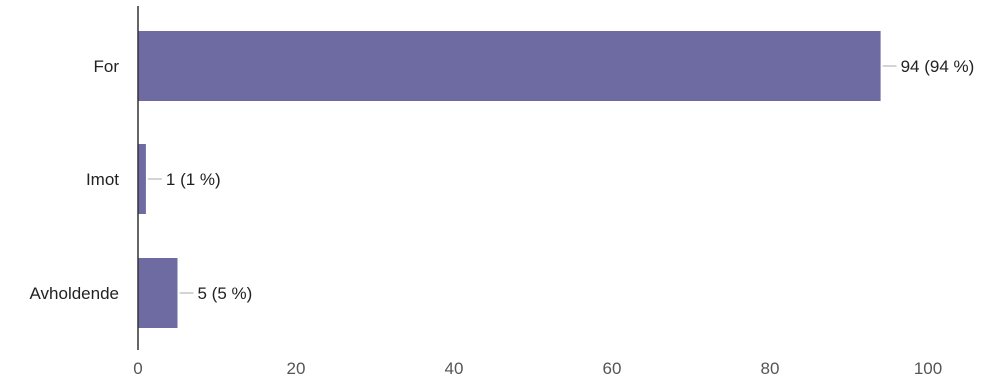 Image resolution: width=997 pixels, height=385 pixels. Describe the element at coordinates (454, 368) in the screenshot. I see `x-tick-label-40: 40` at that location.